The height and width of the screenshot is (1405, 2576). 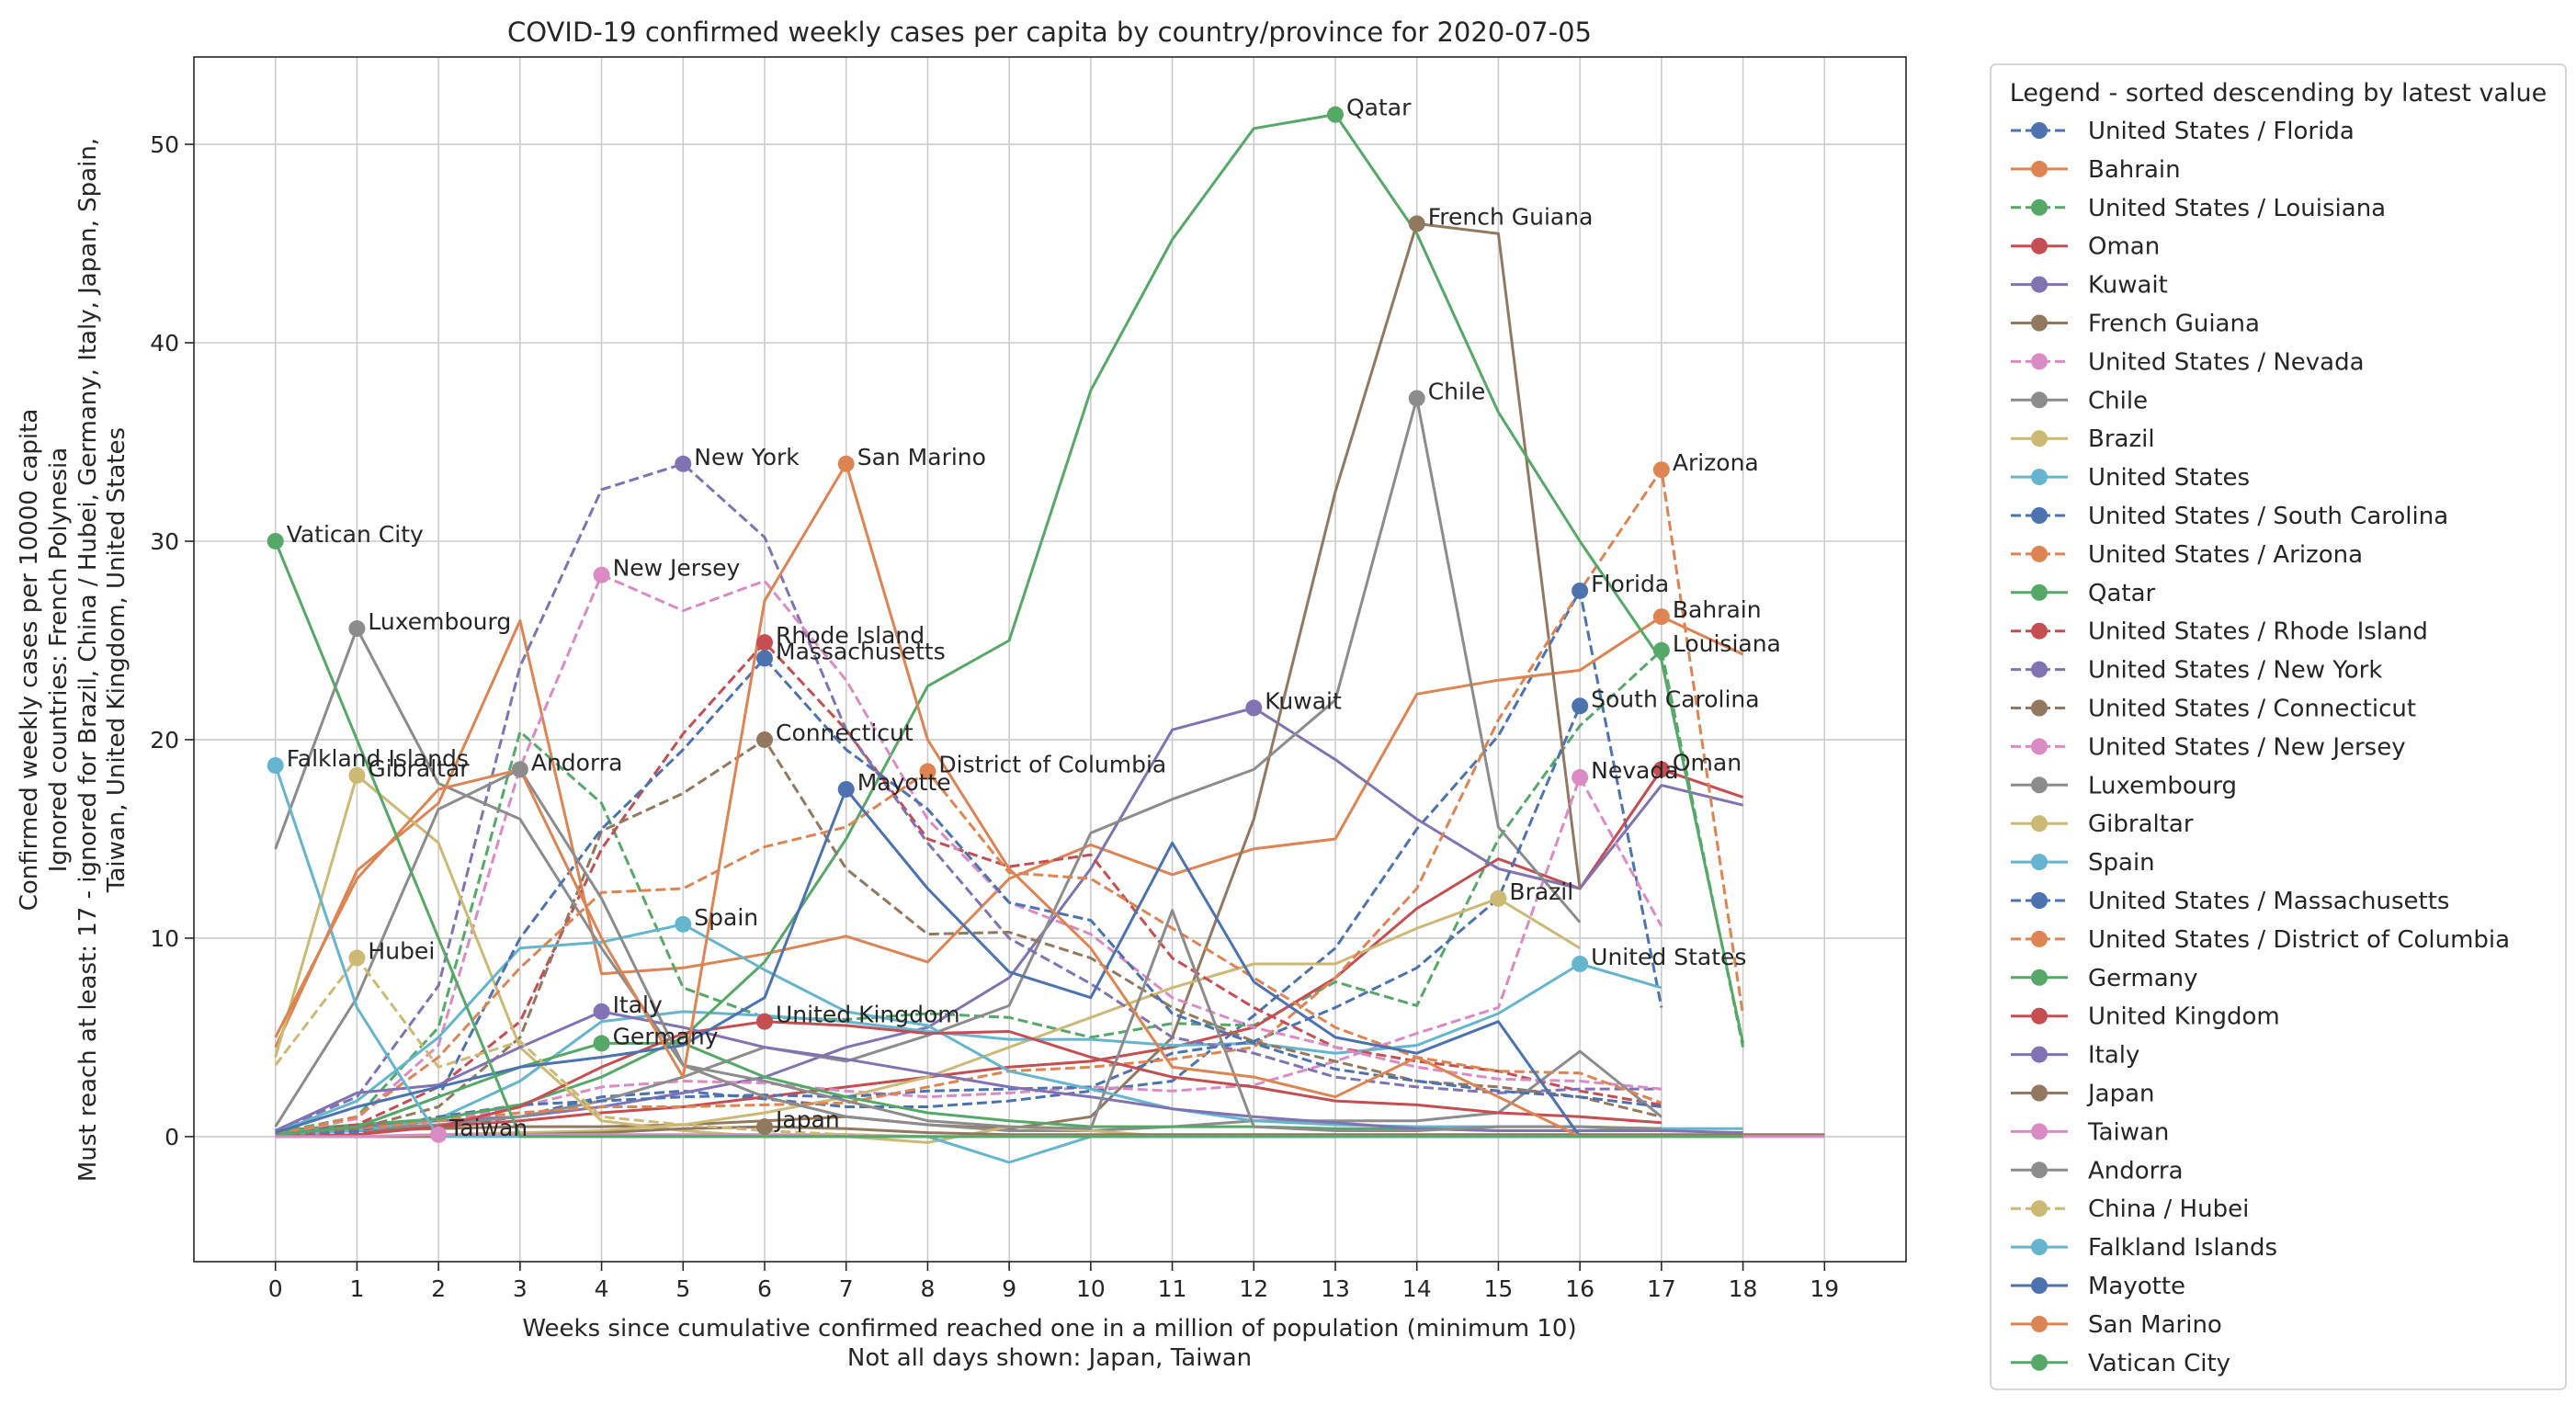 I want to click on legend-entry-mayotte: Mayotte, so click(x=2136, y=1286).